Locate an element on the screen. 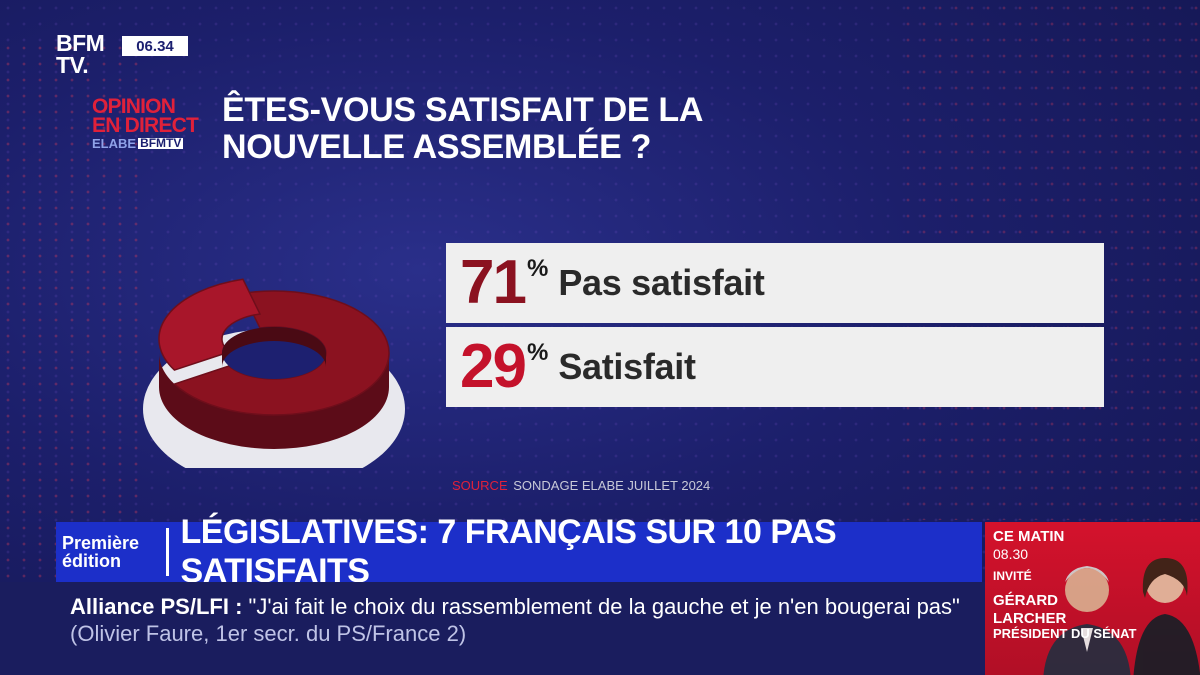 This screenshot has height=675, width=1200. guest-portraits is located at coordinates (1121, 616).